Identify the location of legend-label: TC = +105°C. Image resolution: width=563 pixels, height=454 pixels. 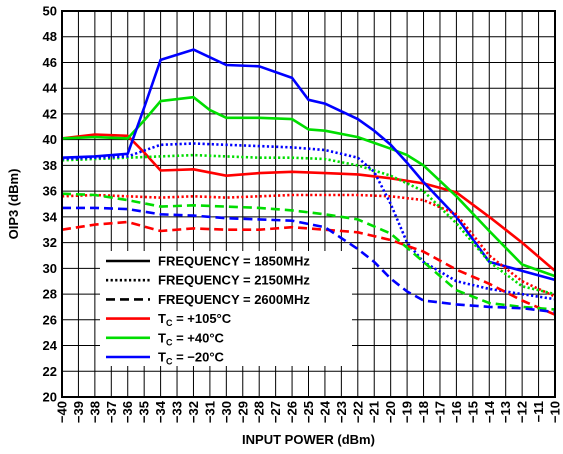
(195, 319).